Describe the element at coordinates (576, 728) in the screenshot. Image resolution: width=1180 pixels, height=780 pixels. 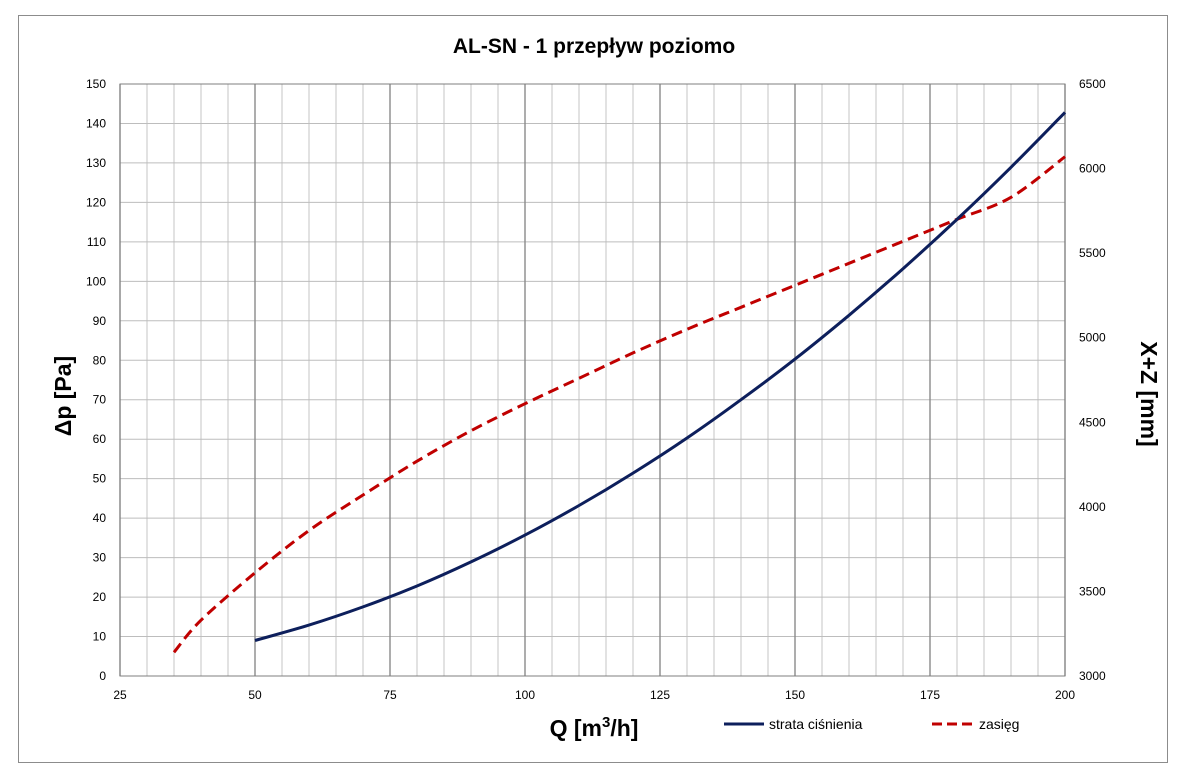
I see `x-axis-label-base: Q [m` at that location.